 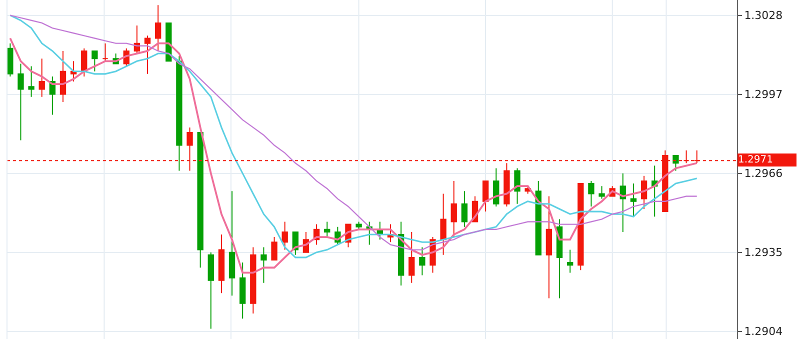 What do you see at coordinates (763, 95) in the screenshot?
I see `y-tick-label: 1.2997` at bounding box center [763, 95].